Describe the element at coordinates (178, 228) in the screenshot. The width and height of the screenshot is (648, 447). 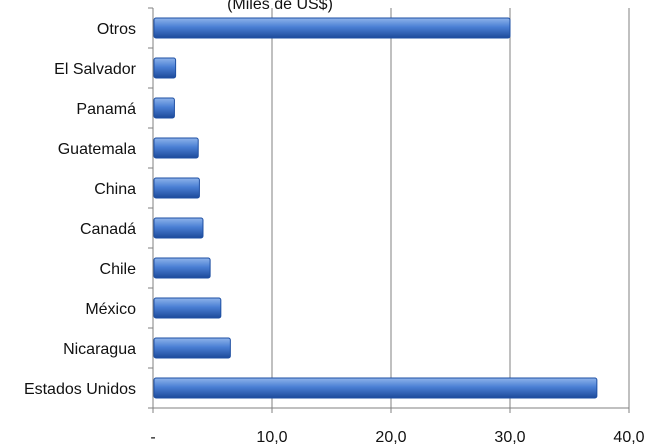
I see `bar-canadá` at that location.